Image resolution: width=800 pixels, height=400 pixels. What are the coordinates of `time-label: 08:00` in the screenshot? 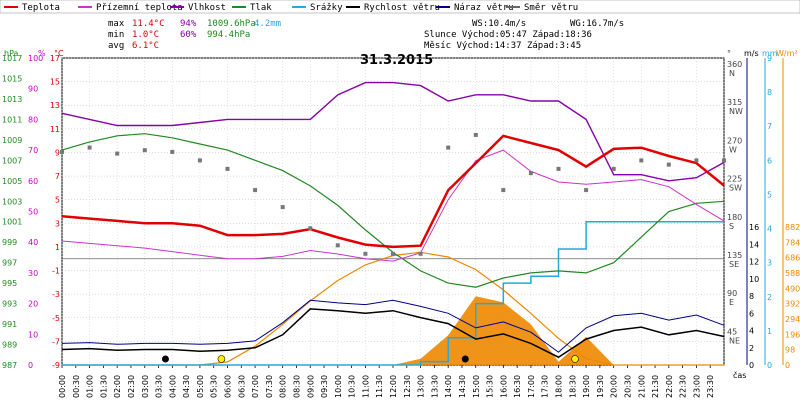 It's located at (283, 386).